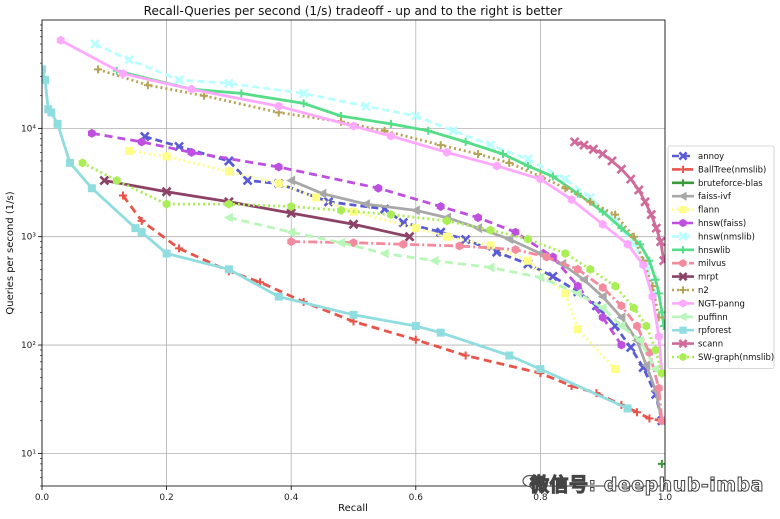 This screenshot has width=780, height=519. I want to click on legend-entry: SW-graph(nmslib), so click(723, 357).